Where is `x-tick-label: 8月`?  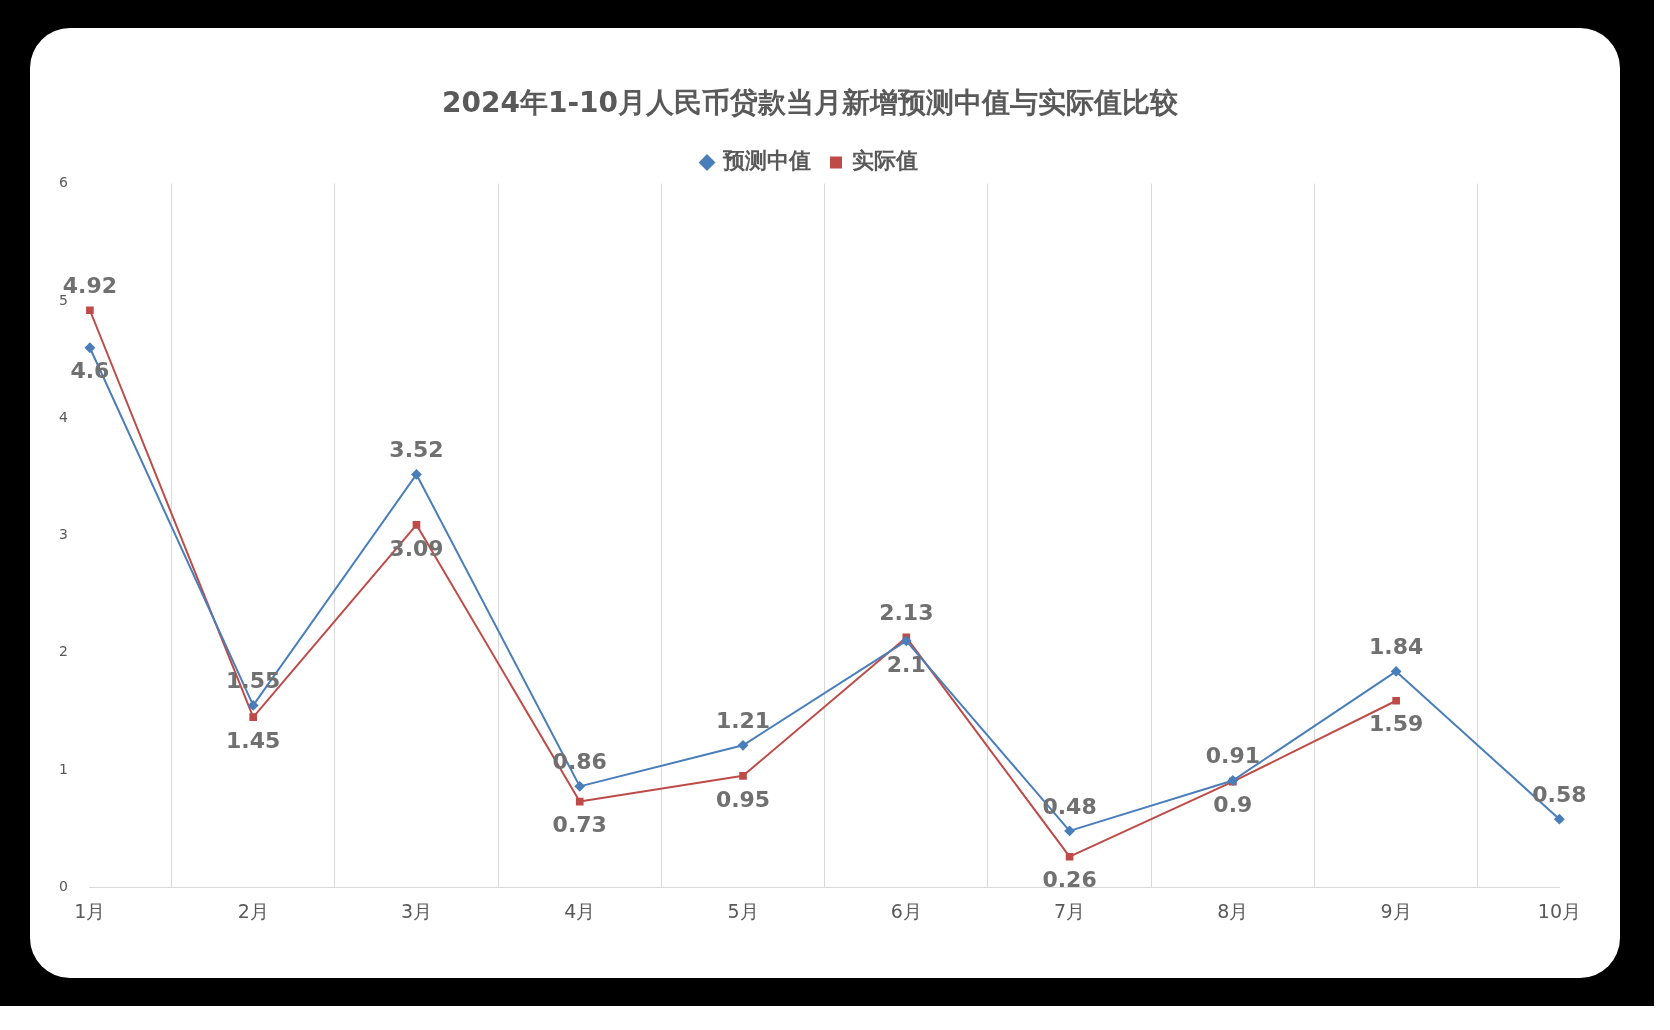 x-tick-label: 8月 is located at coordinates (1233, 910).